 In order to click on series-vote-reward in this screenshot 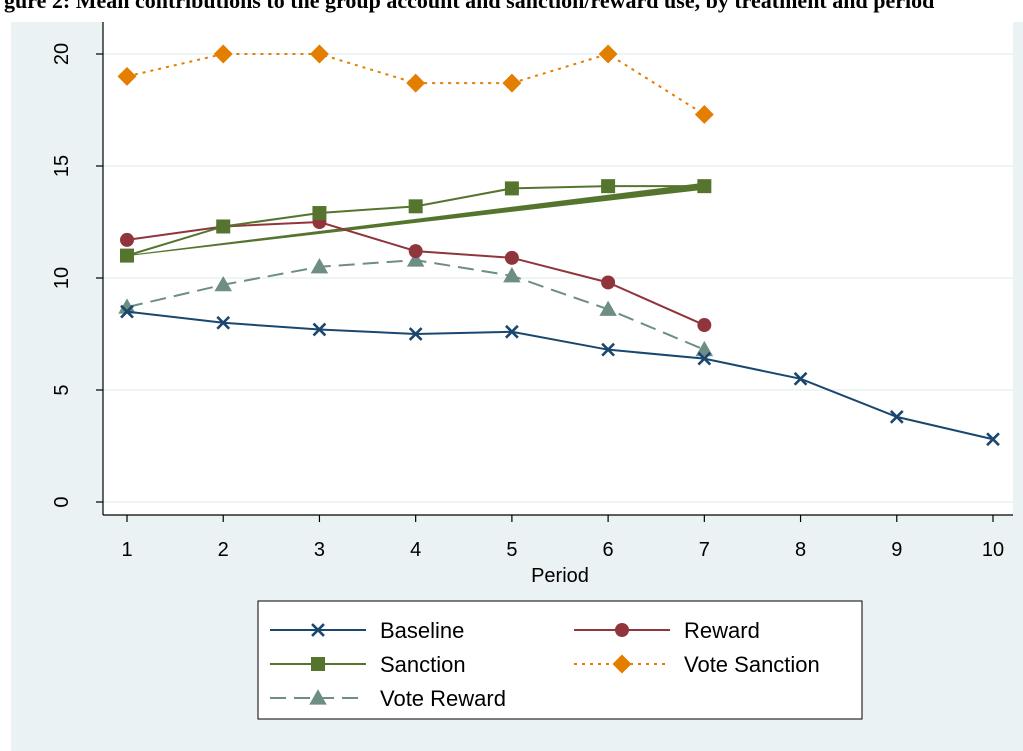, I will do `click(416, 304)`.